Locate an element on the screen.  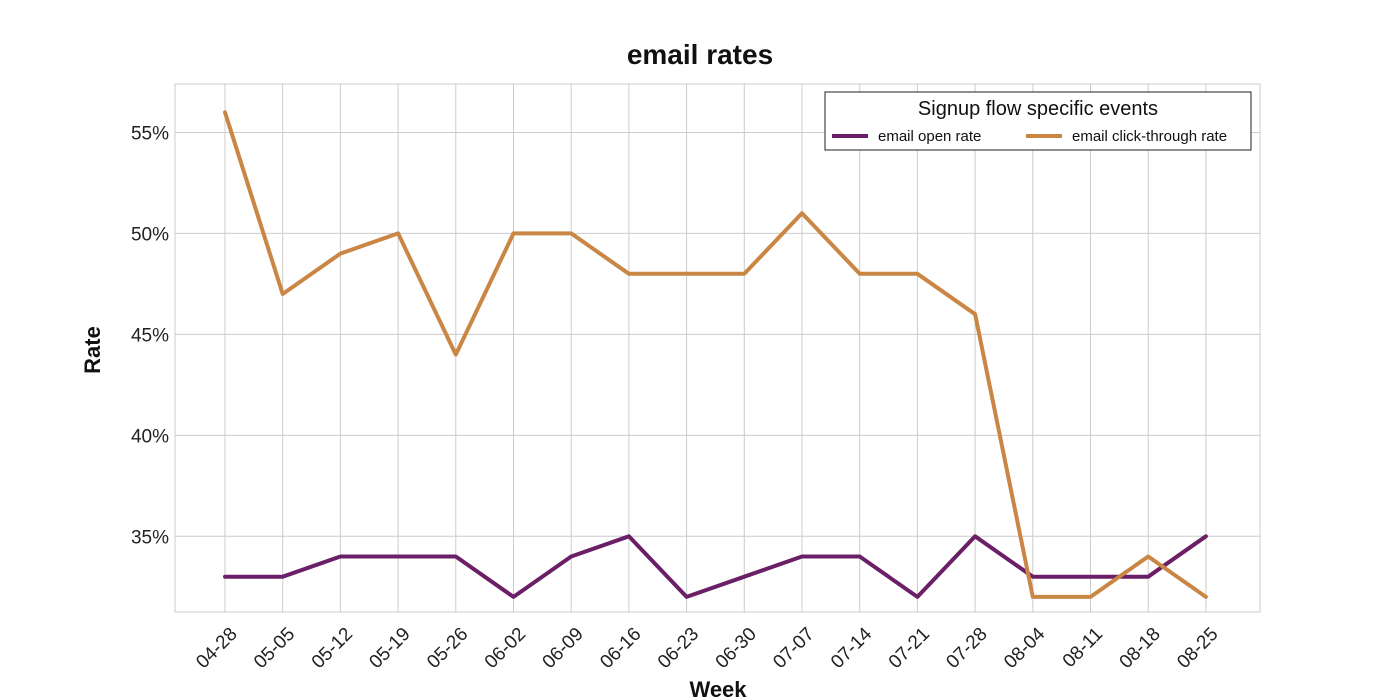
y-tick-labels: 35% 40% 45% 50% 55% is located at coordinates (150, 335).